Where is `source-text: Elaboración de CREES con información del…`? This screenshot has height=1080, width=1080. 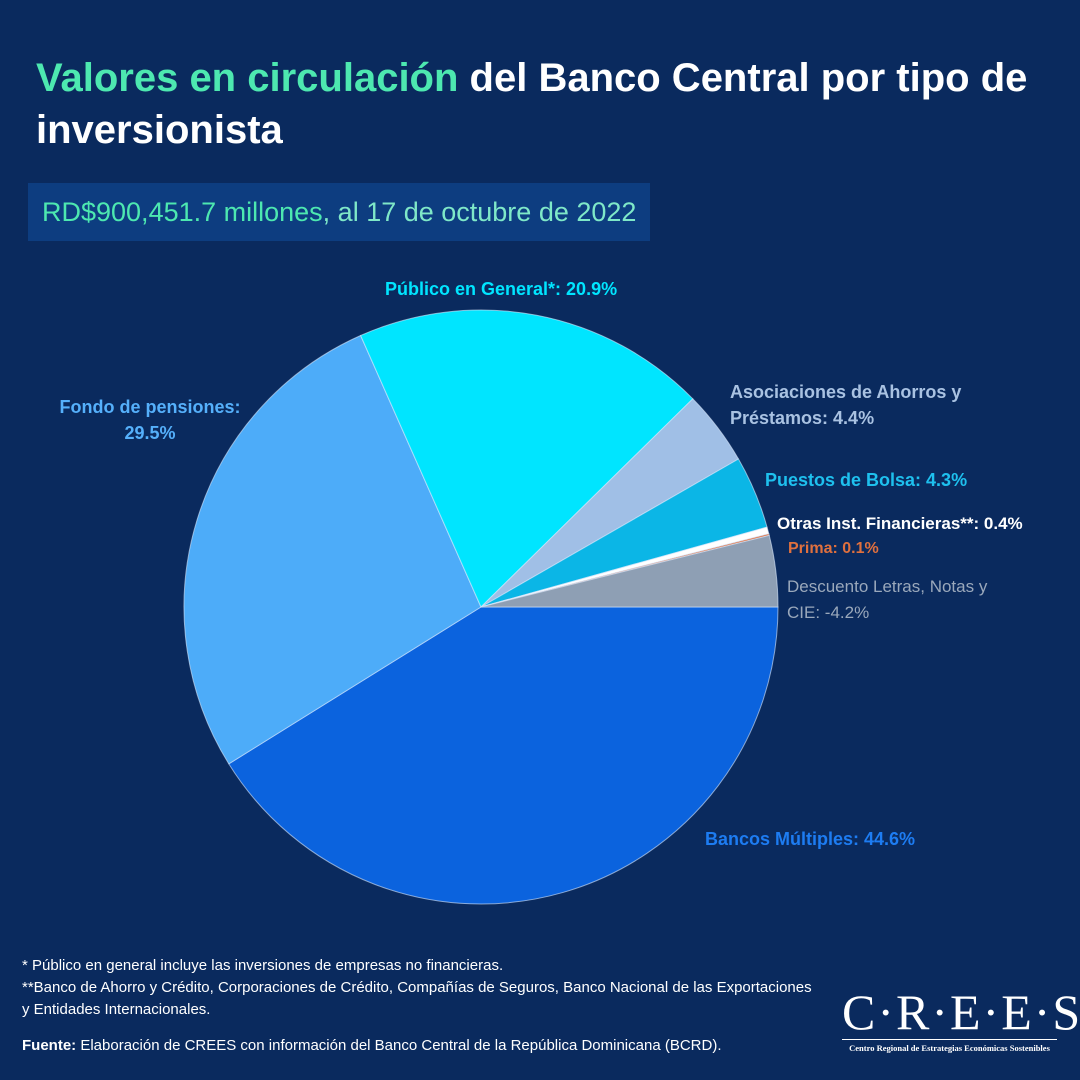 source-text: Elaboración de CREES con información del… is located at coordinates (399, 1045).